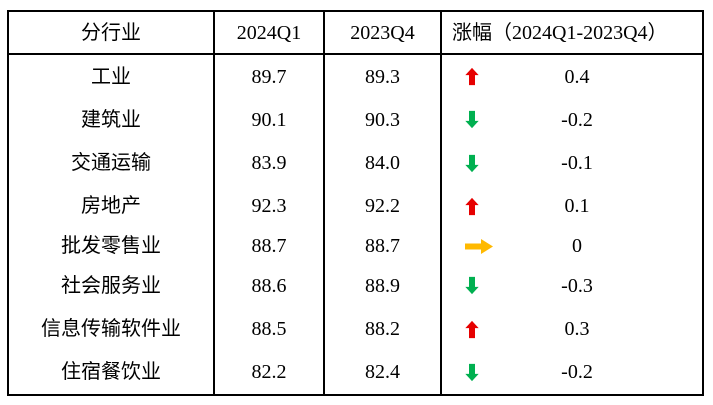 This screenshot has width=713, height=405. Describe the element at coordinates (270, 246) in the screenshot. I see `value-2024q1: 88.7` at that location.